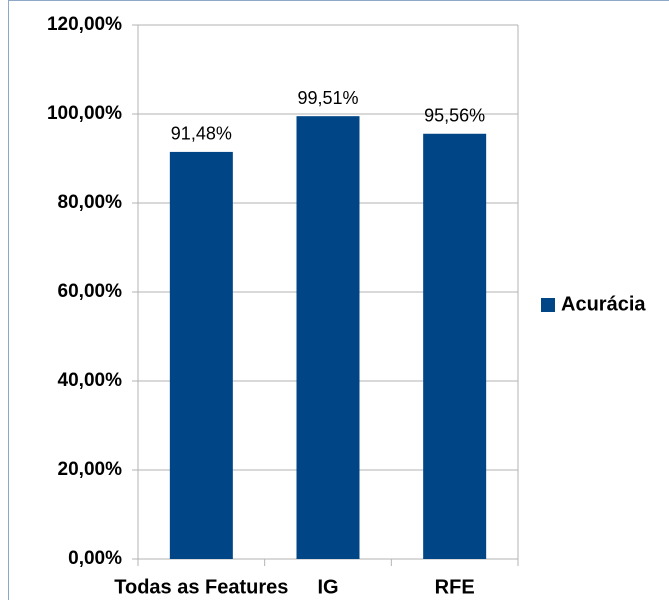 This screenshot has width=669, height=600. I want to click on legend-label: Acurácia, so click(603, 304).